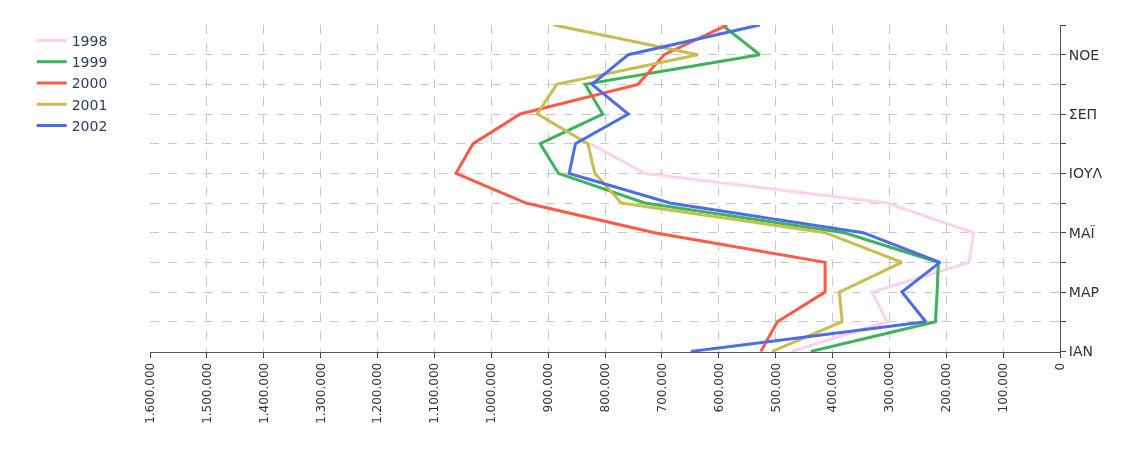  What do you see at coordinates (89, 62) in the screenshot?
I see `legend-label: 1999` at bounding box center [89, 62].